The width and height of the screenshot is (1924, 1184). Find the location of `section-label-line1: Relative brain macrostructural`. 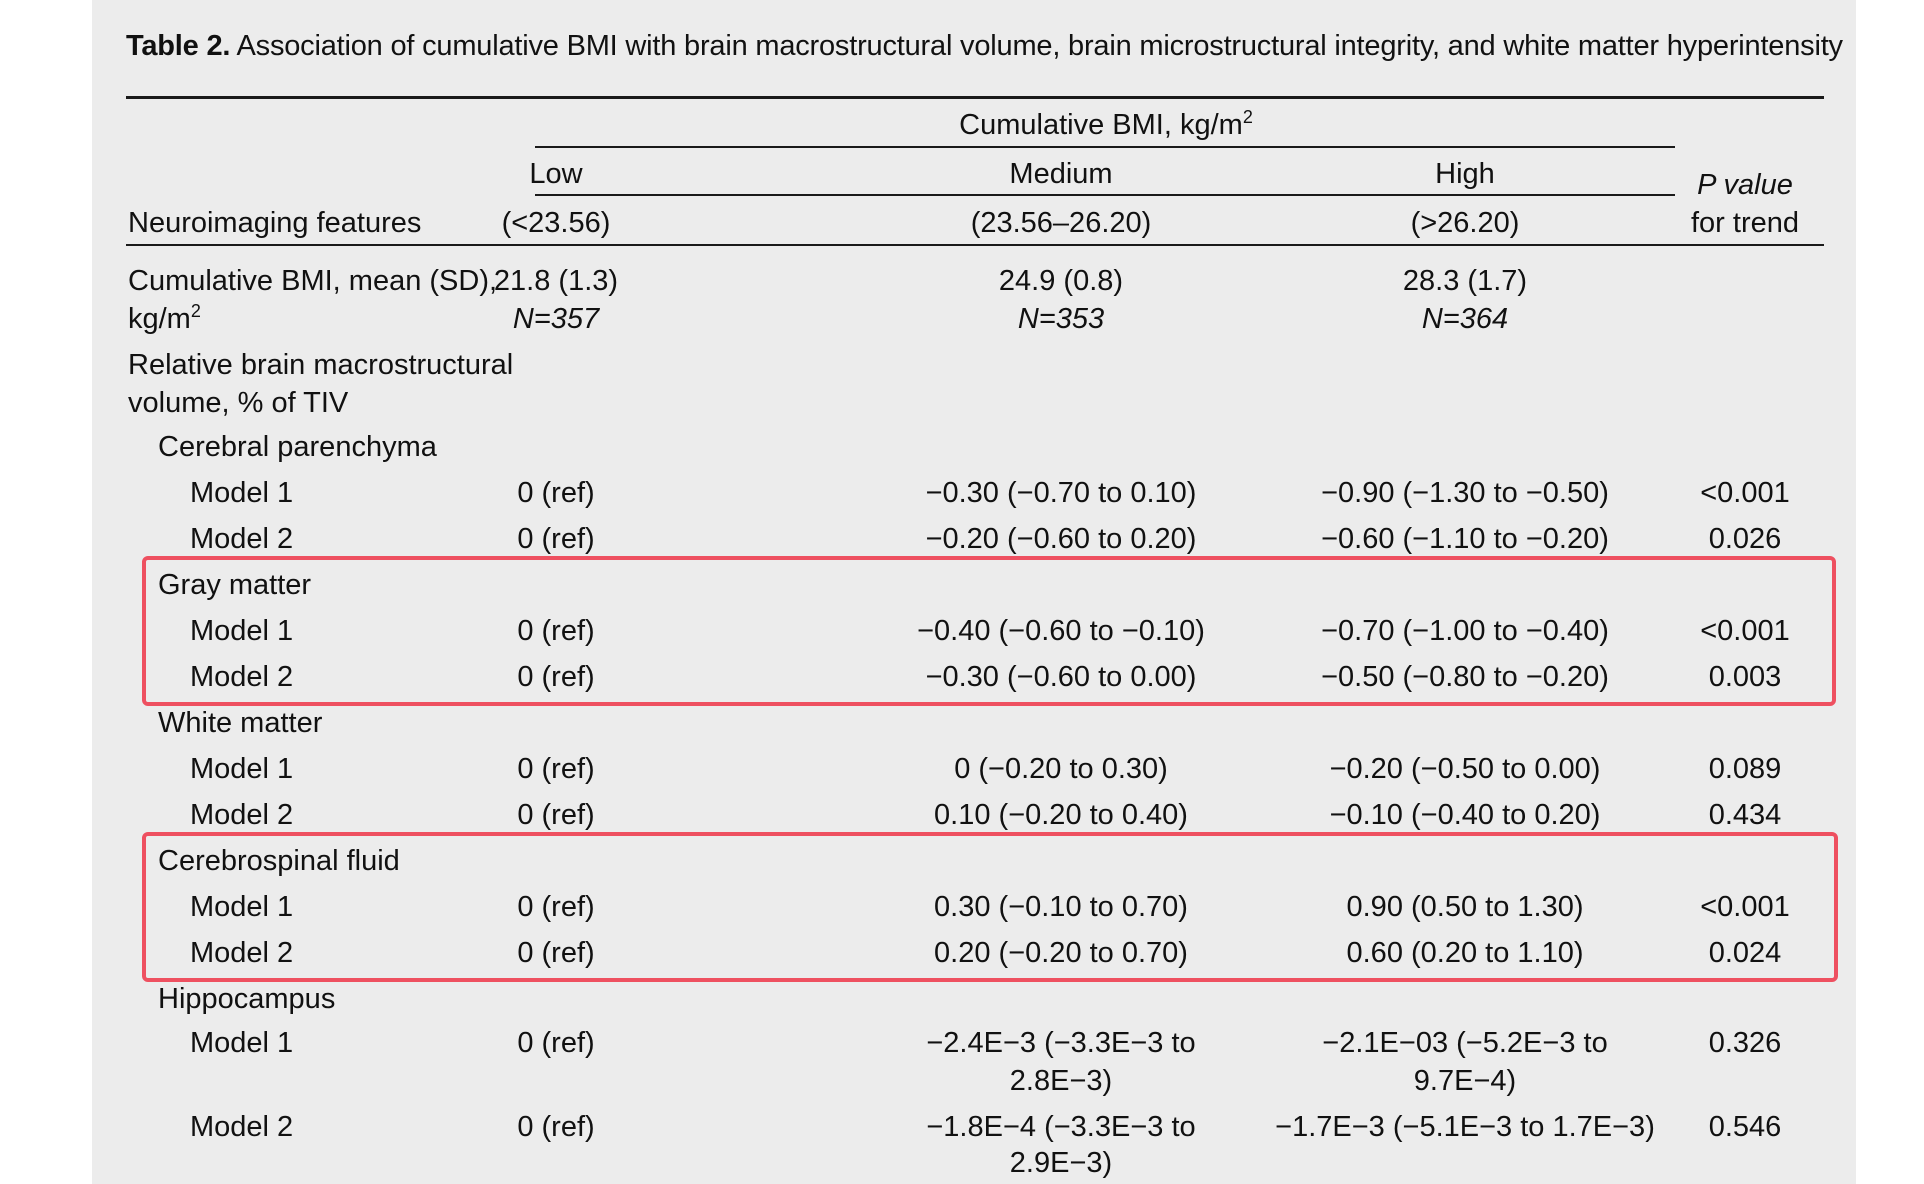

section-label-line1: Relative brain macrostructural is located at coordinates (321, 365).